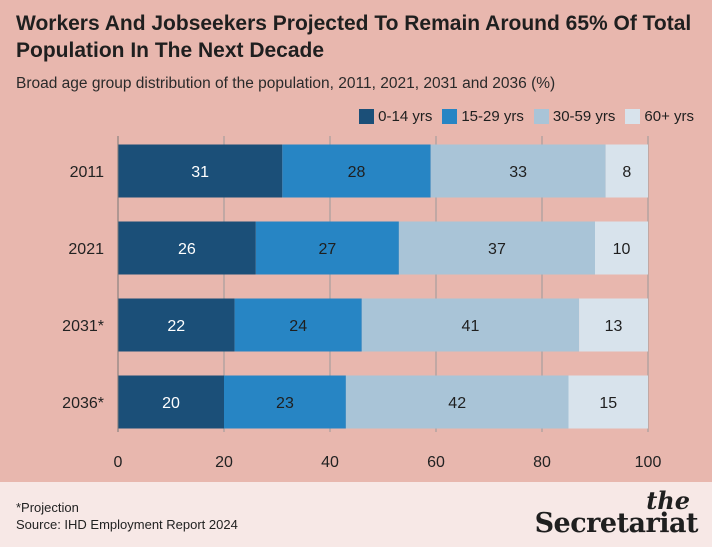  I want to click on legend-item-0-14: 0-14 yrs, so click(395, 116).